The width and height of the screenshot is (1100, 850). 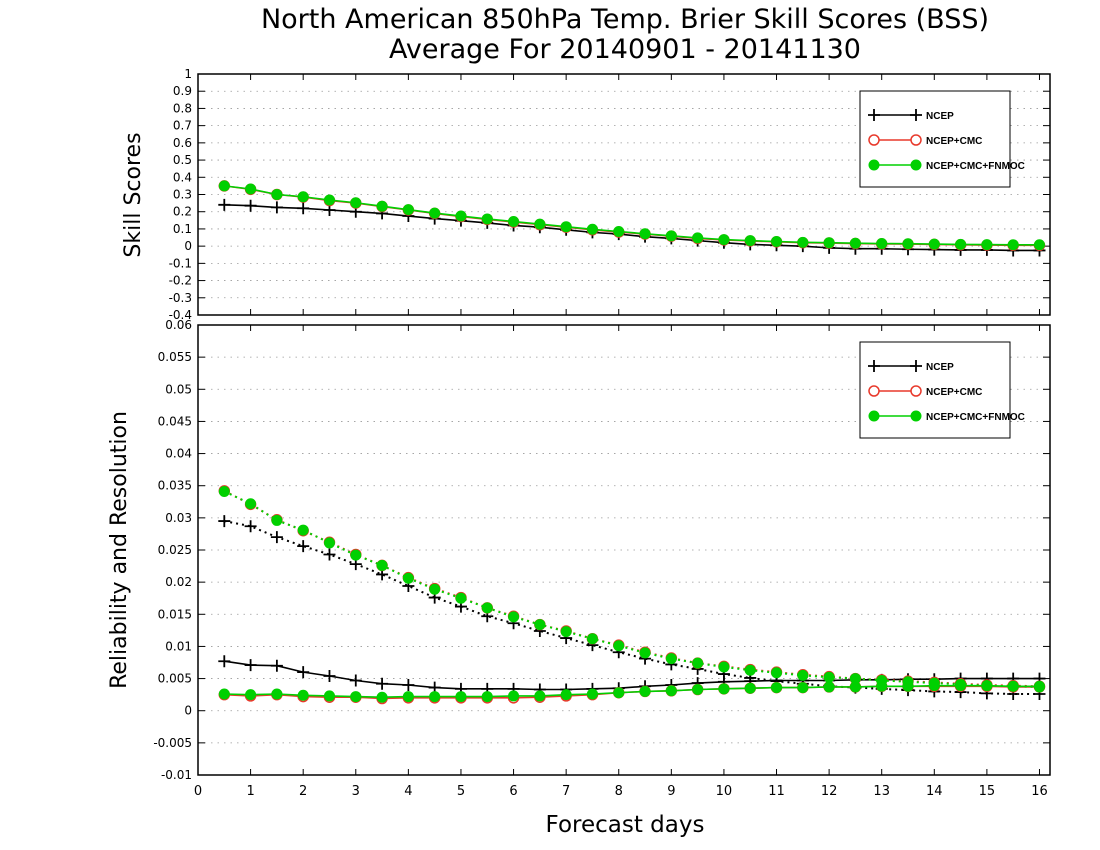 What do you see at coordinates (303, 791) in the screenshot?
I see `x-tick-label: 2` at bounding box center [303, 791].